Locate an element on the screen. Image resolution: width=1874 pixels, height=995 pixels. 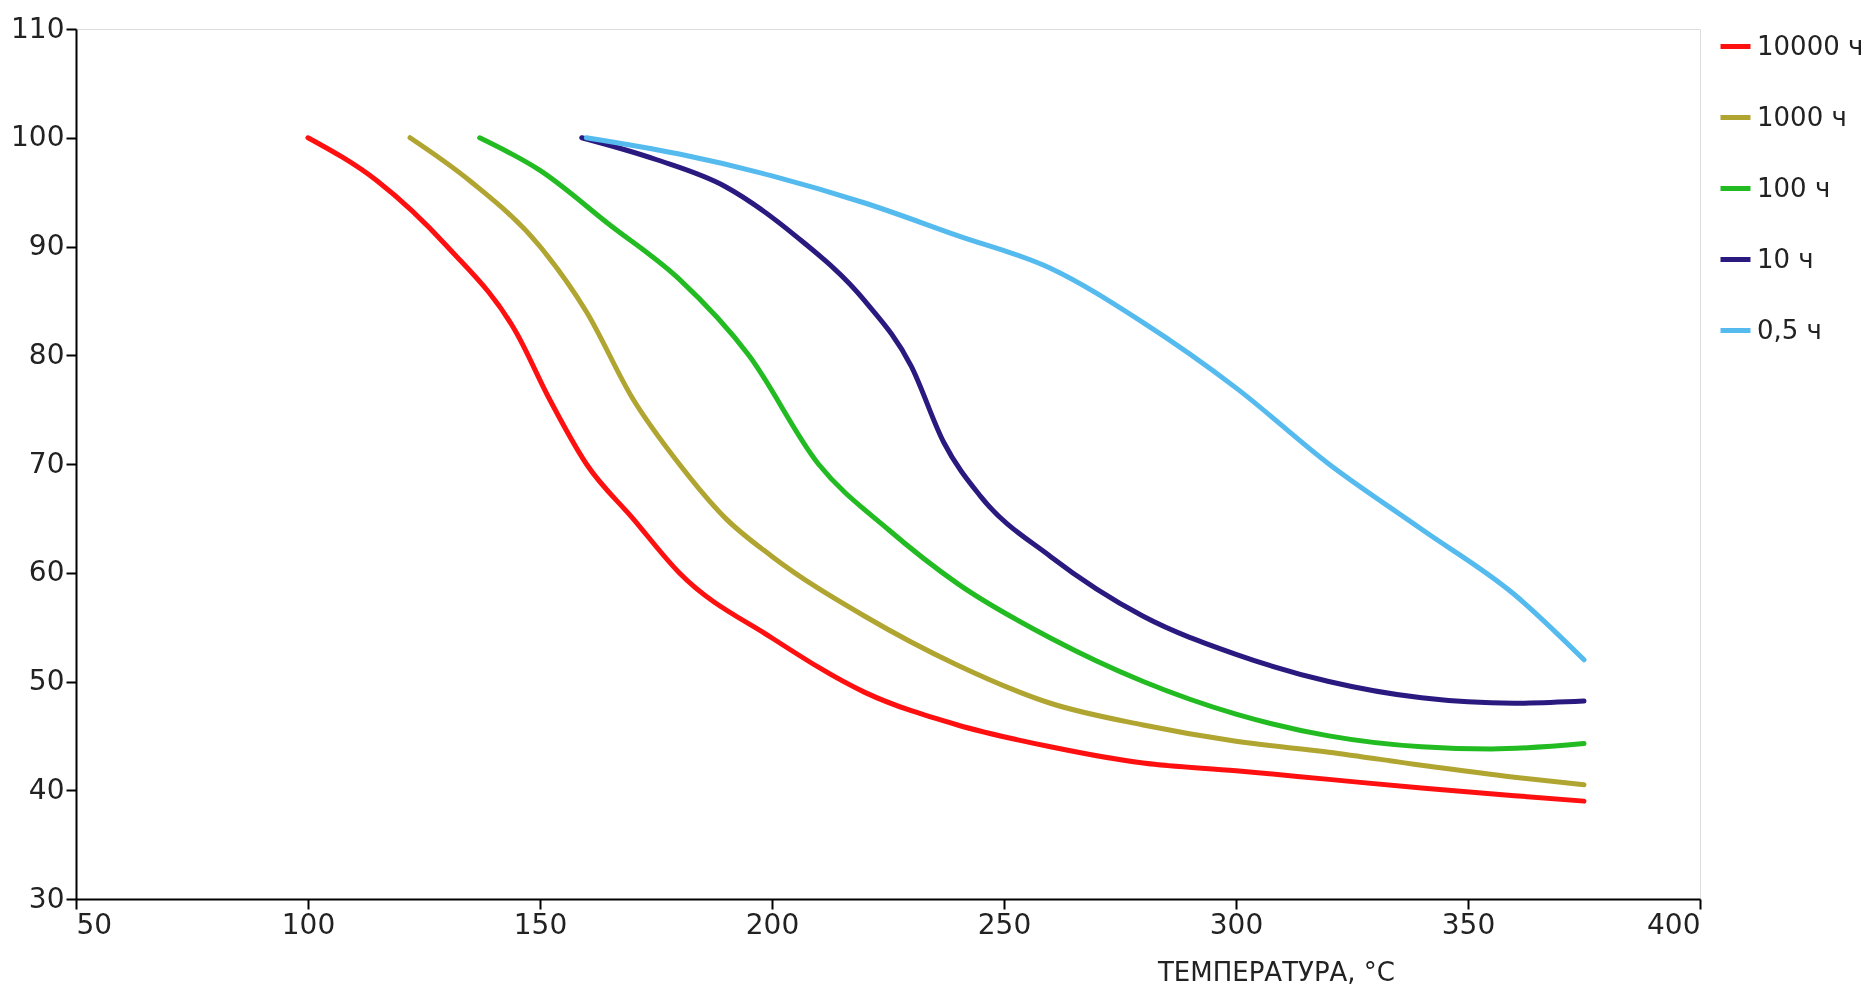
y-tick-label: 90 is located at coordinates (46, 245).